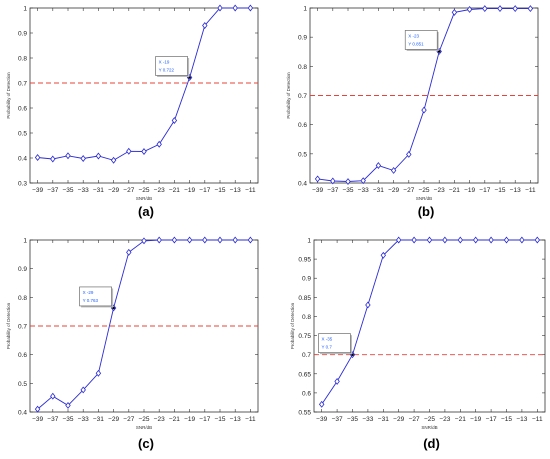  What do you see at coordinates (304, 413) in the screenshot?
I see `y-tick-label: 0.55` at bounding box center [304, 413].